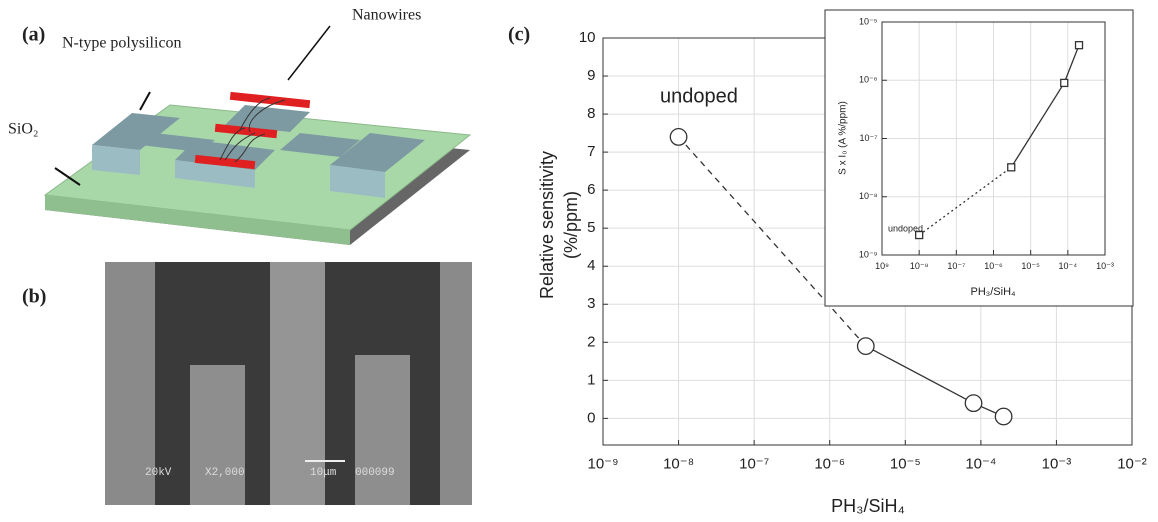 The height and width of the screenshot is (522, 1158). I want to click on y-tick-label: 2, so click(591, 341).